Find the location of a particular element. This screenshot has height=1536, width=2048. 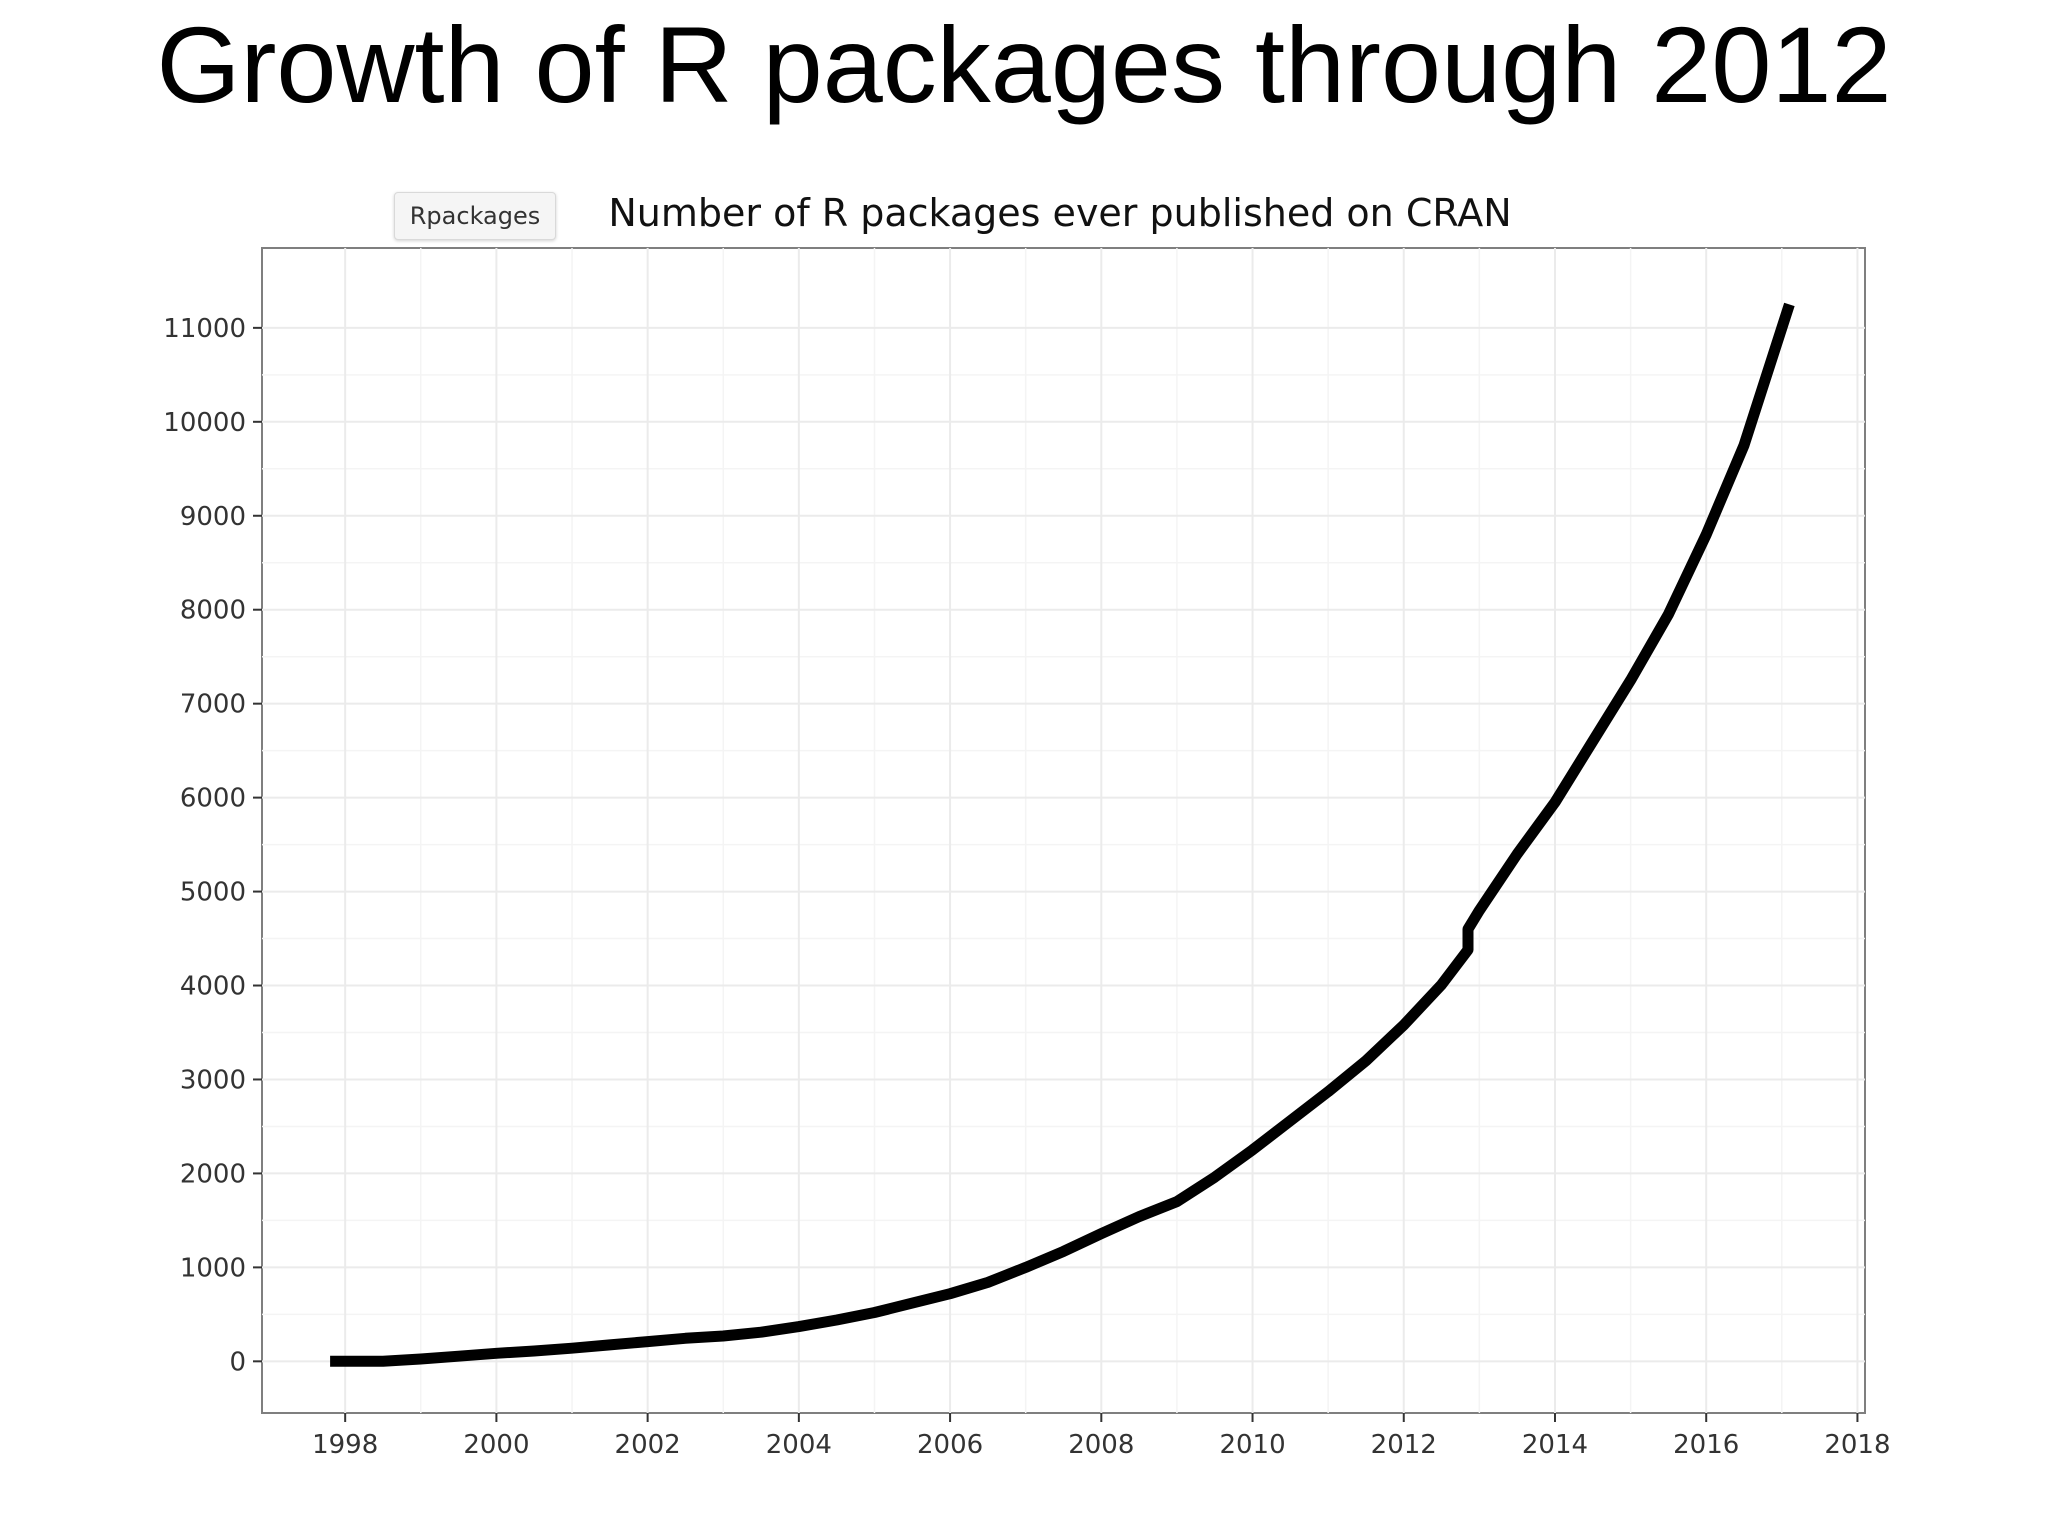

rpackages-tag-button: Rpackages is located at coordinates (475, 216).